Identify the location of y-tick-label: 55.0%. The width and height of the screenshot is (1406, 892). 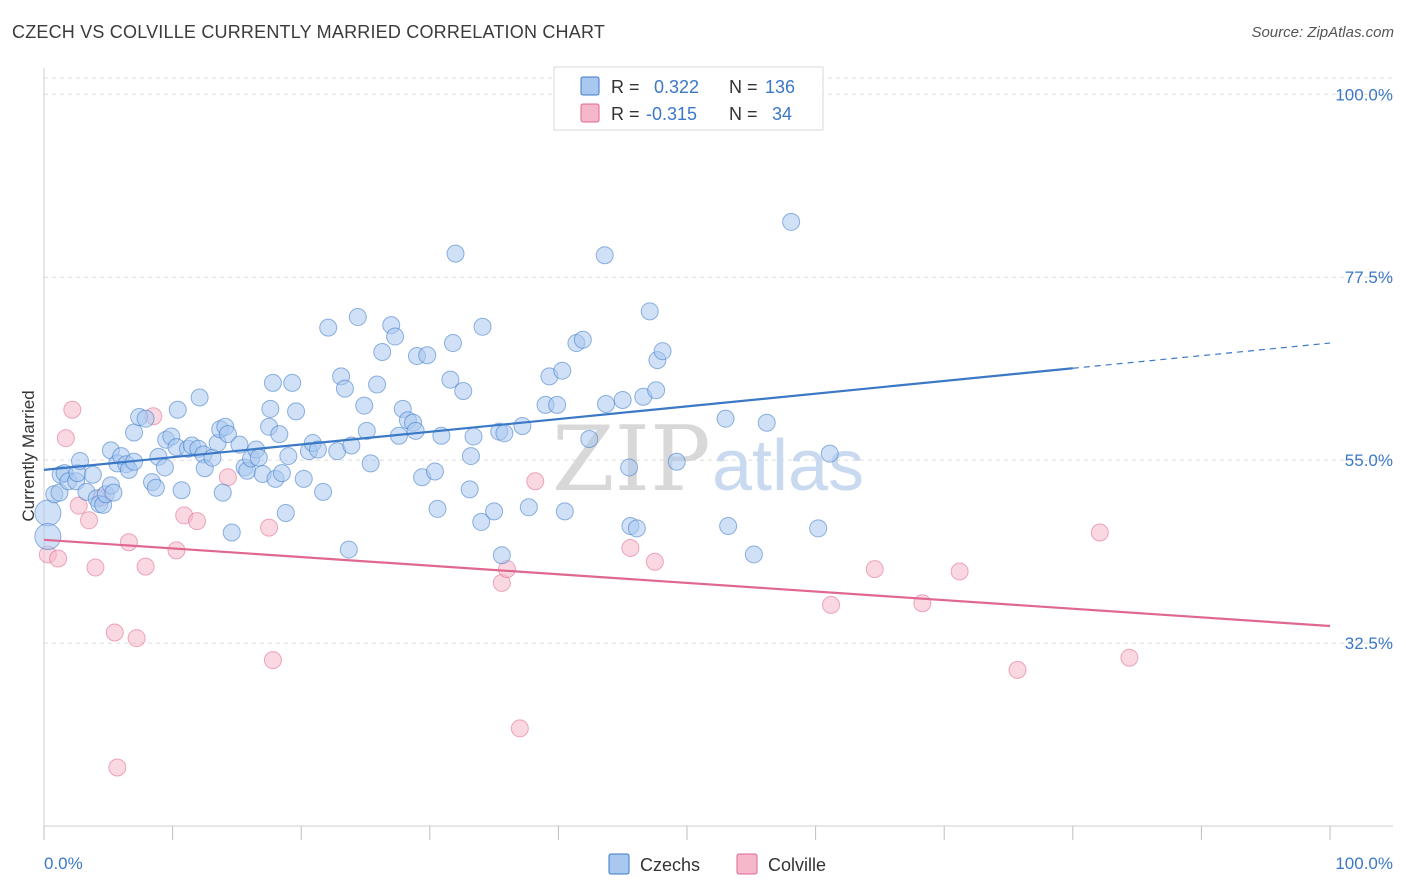
(1369, 460).